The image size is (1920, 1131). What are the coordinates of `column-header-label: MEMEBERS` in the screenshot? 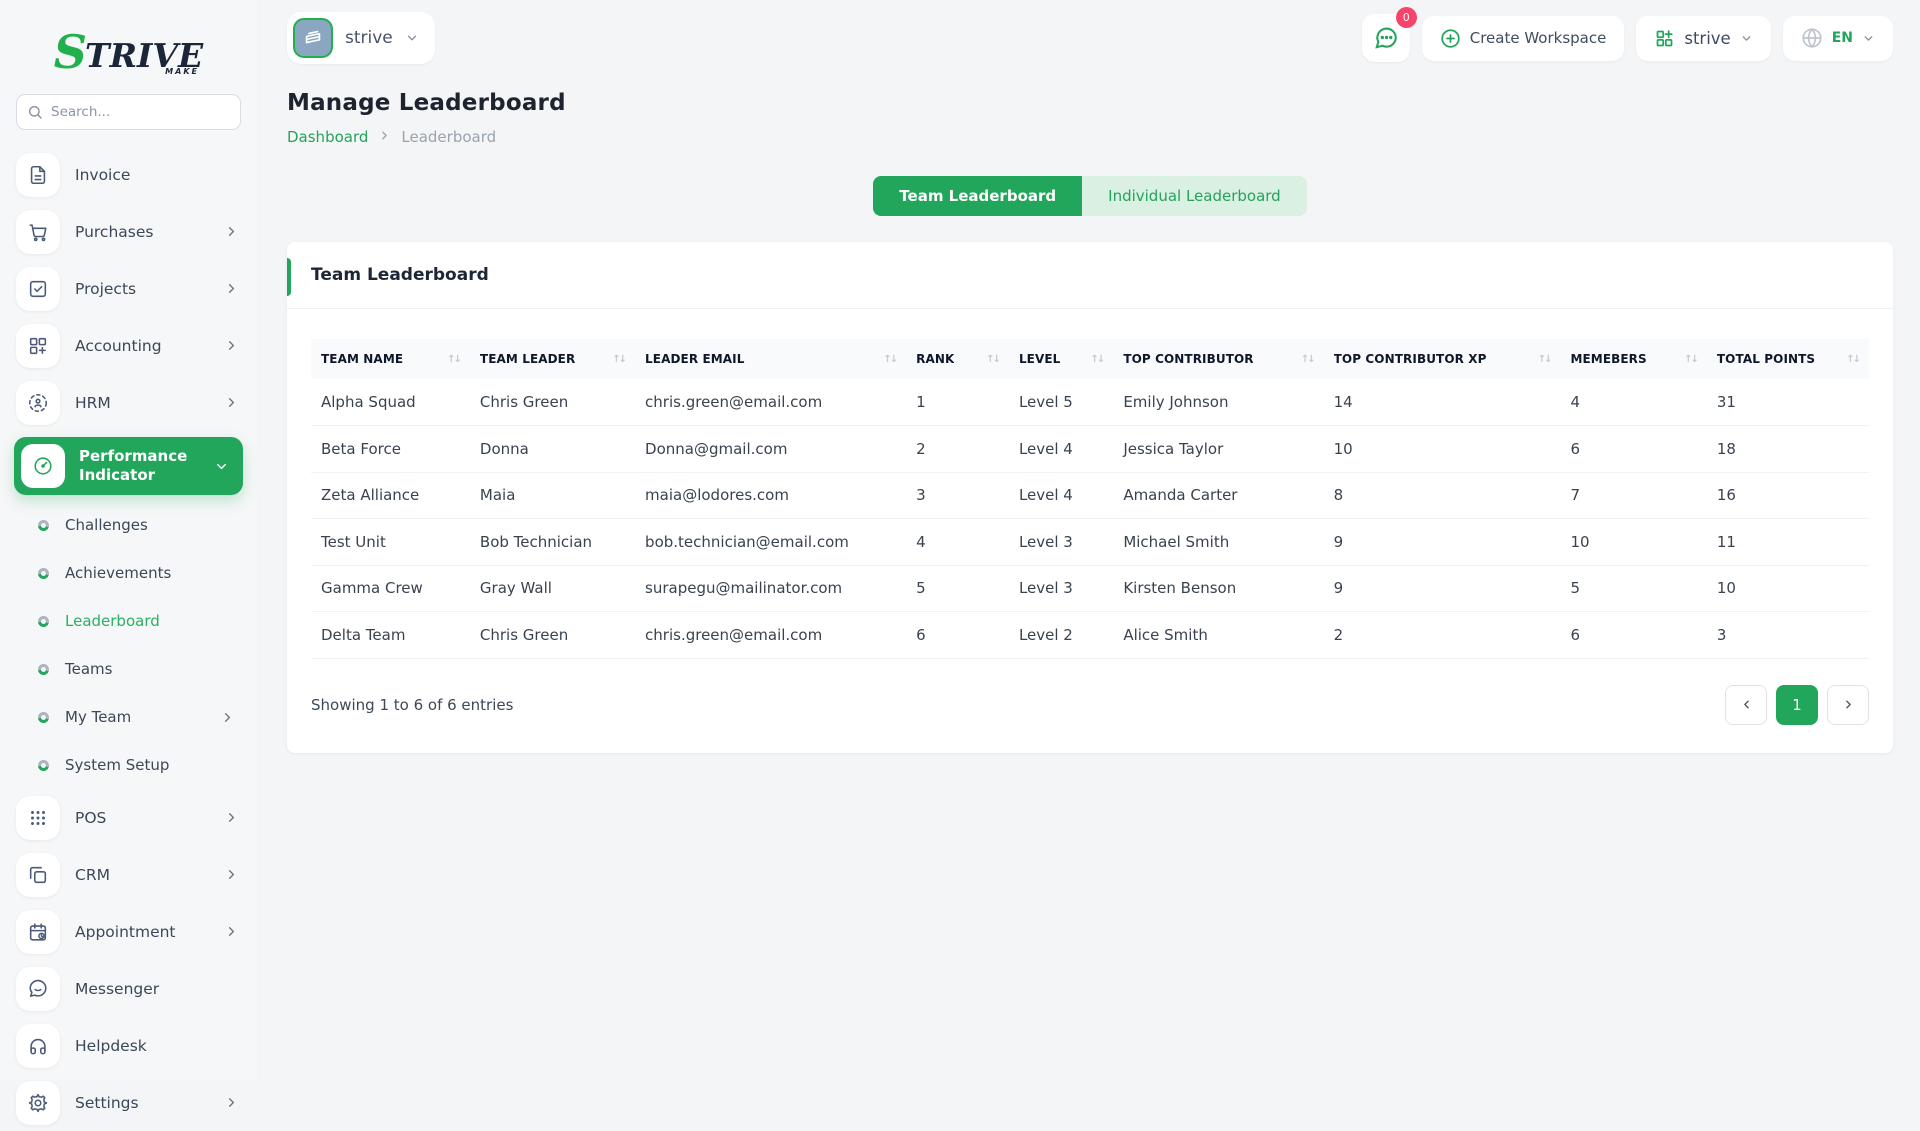 It's located at (1608, 359).